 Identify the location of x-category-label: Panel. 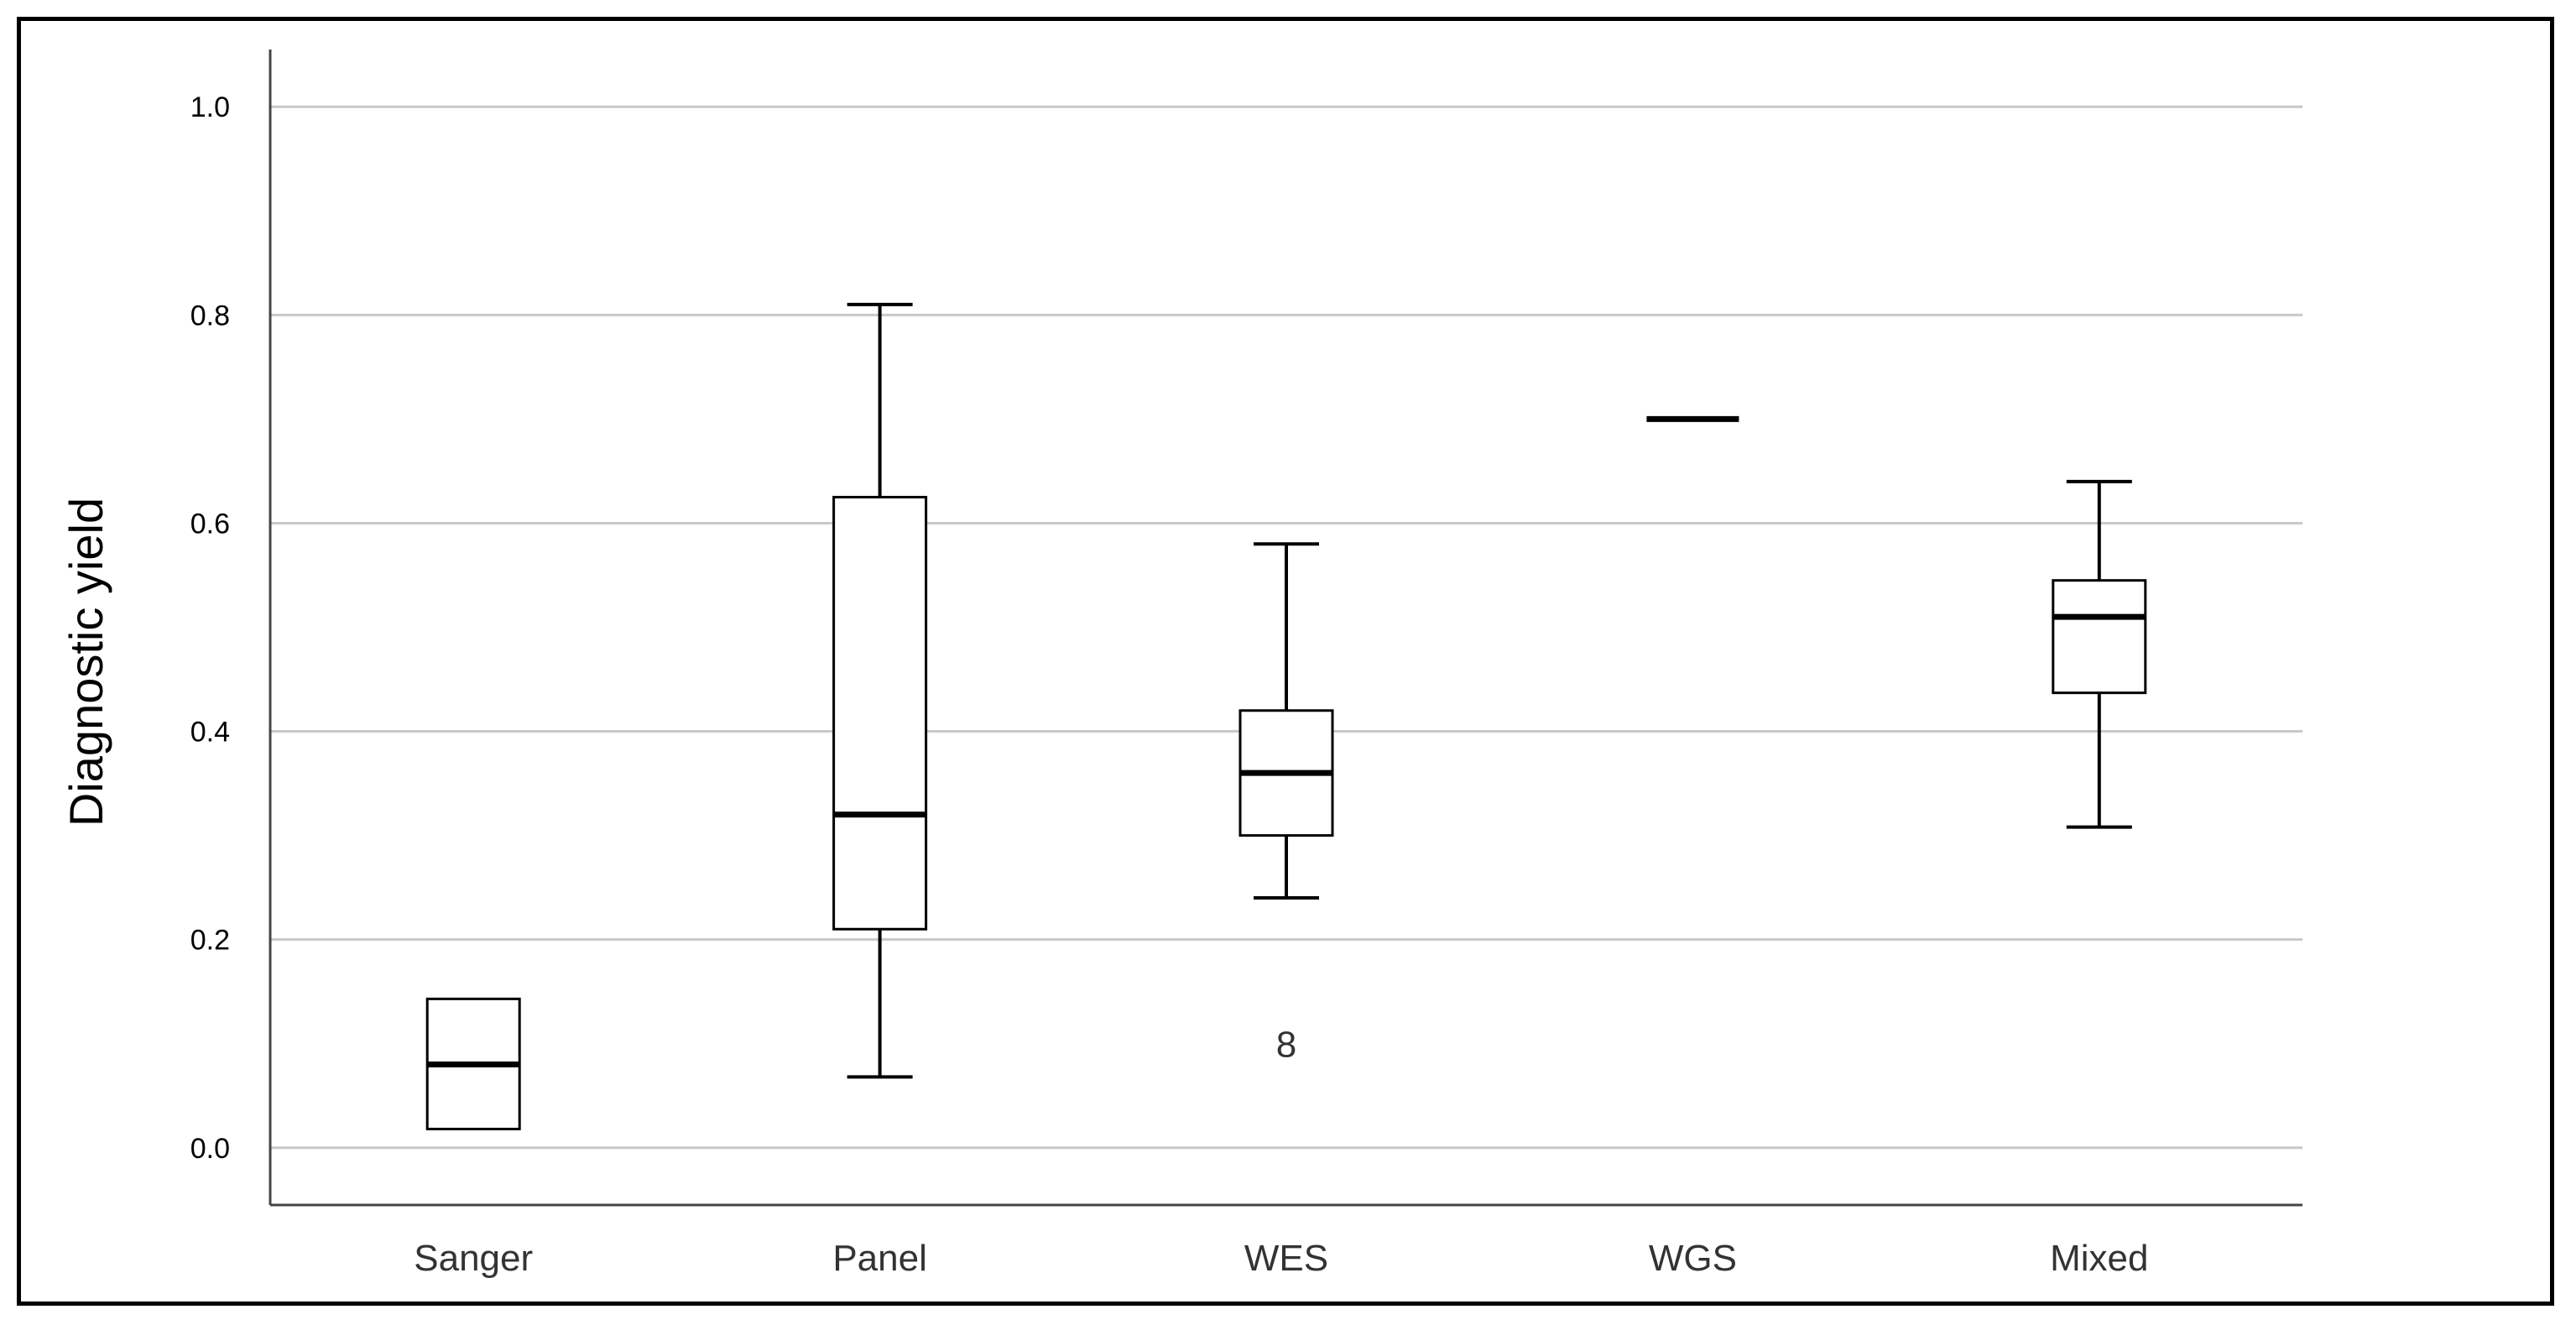
(879, 1258).